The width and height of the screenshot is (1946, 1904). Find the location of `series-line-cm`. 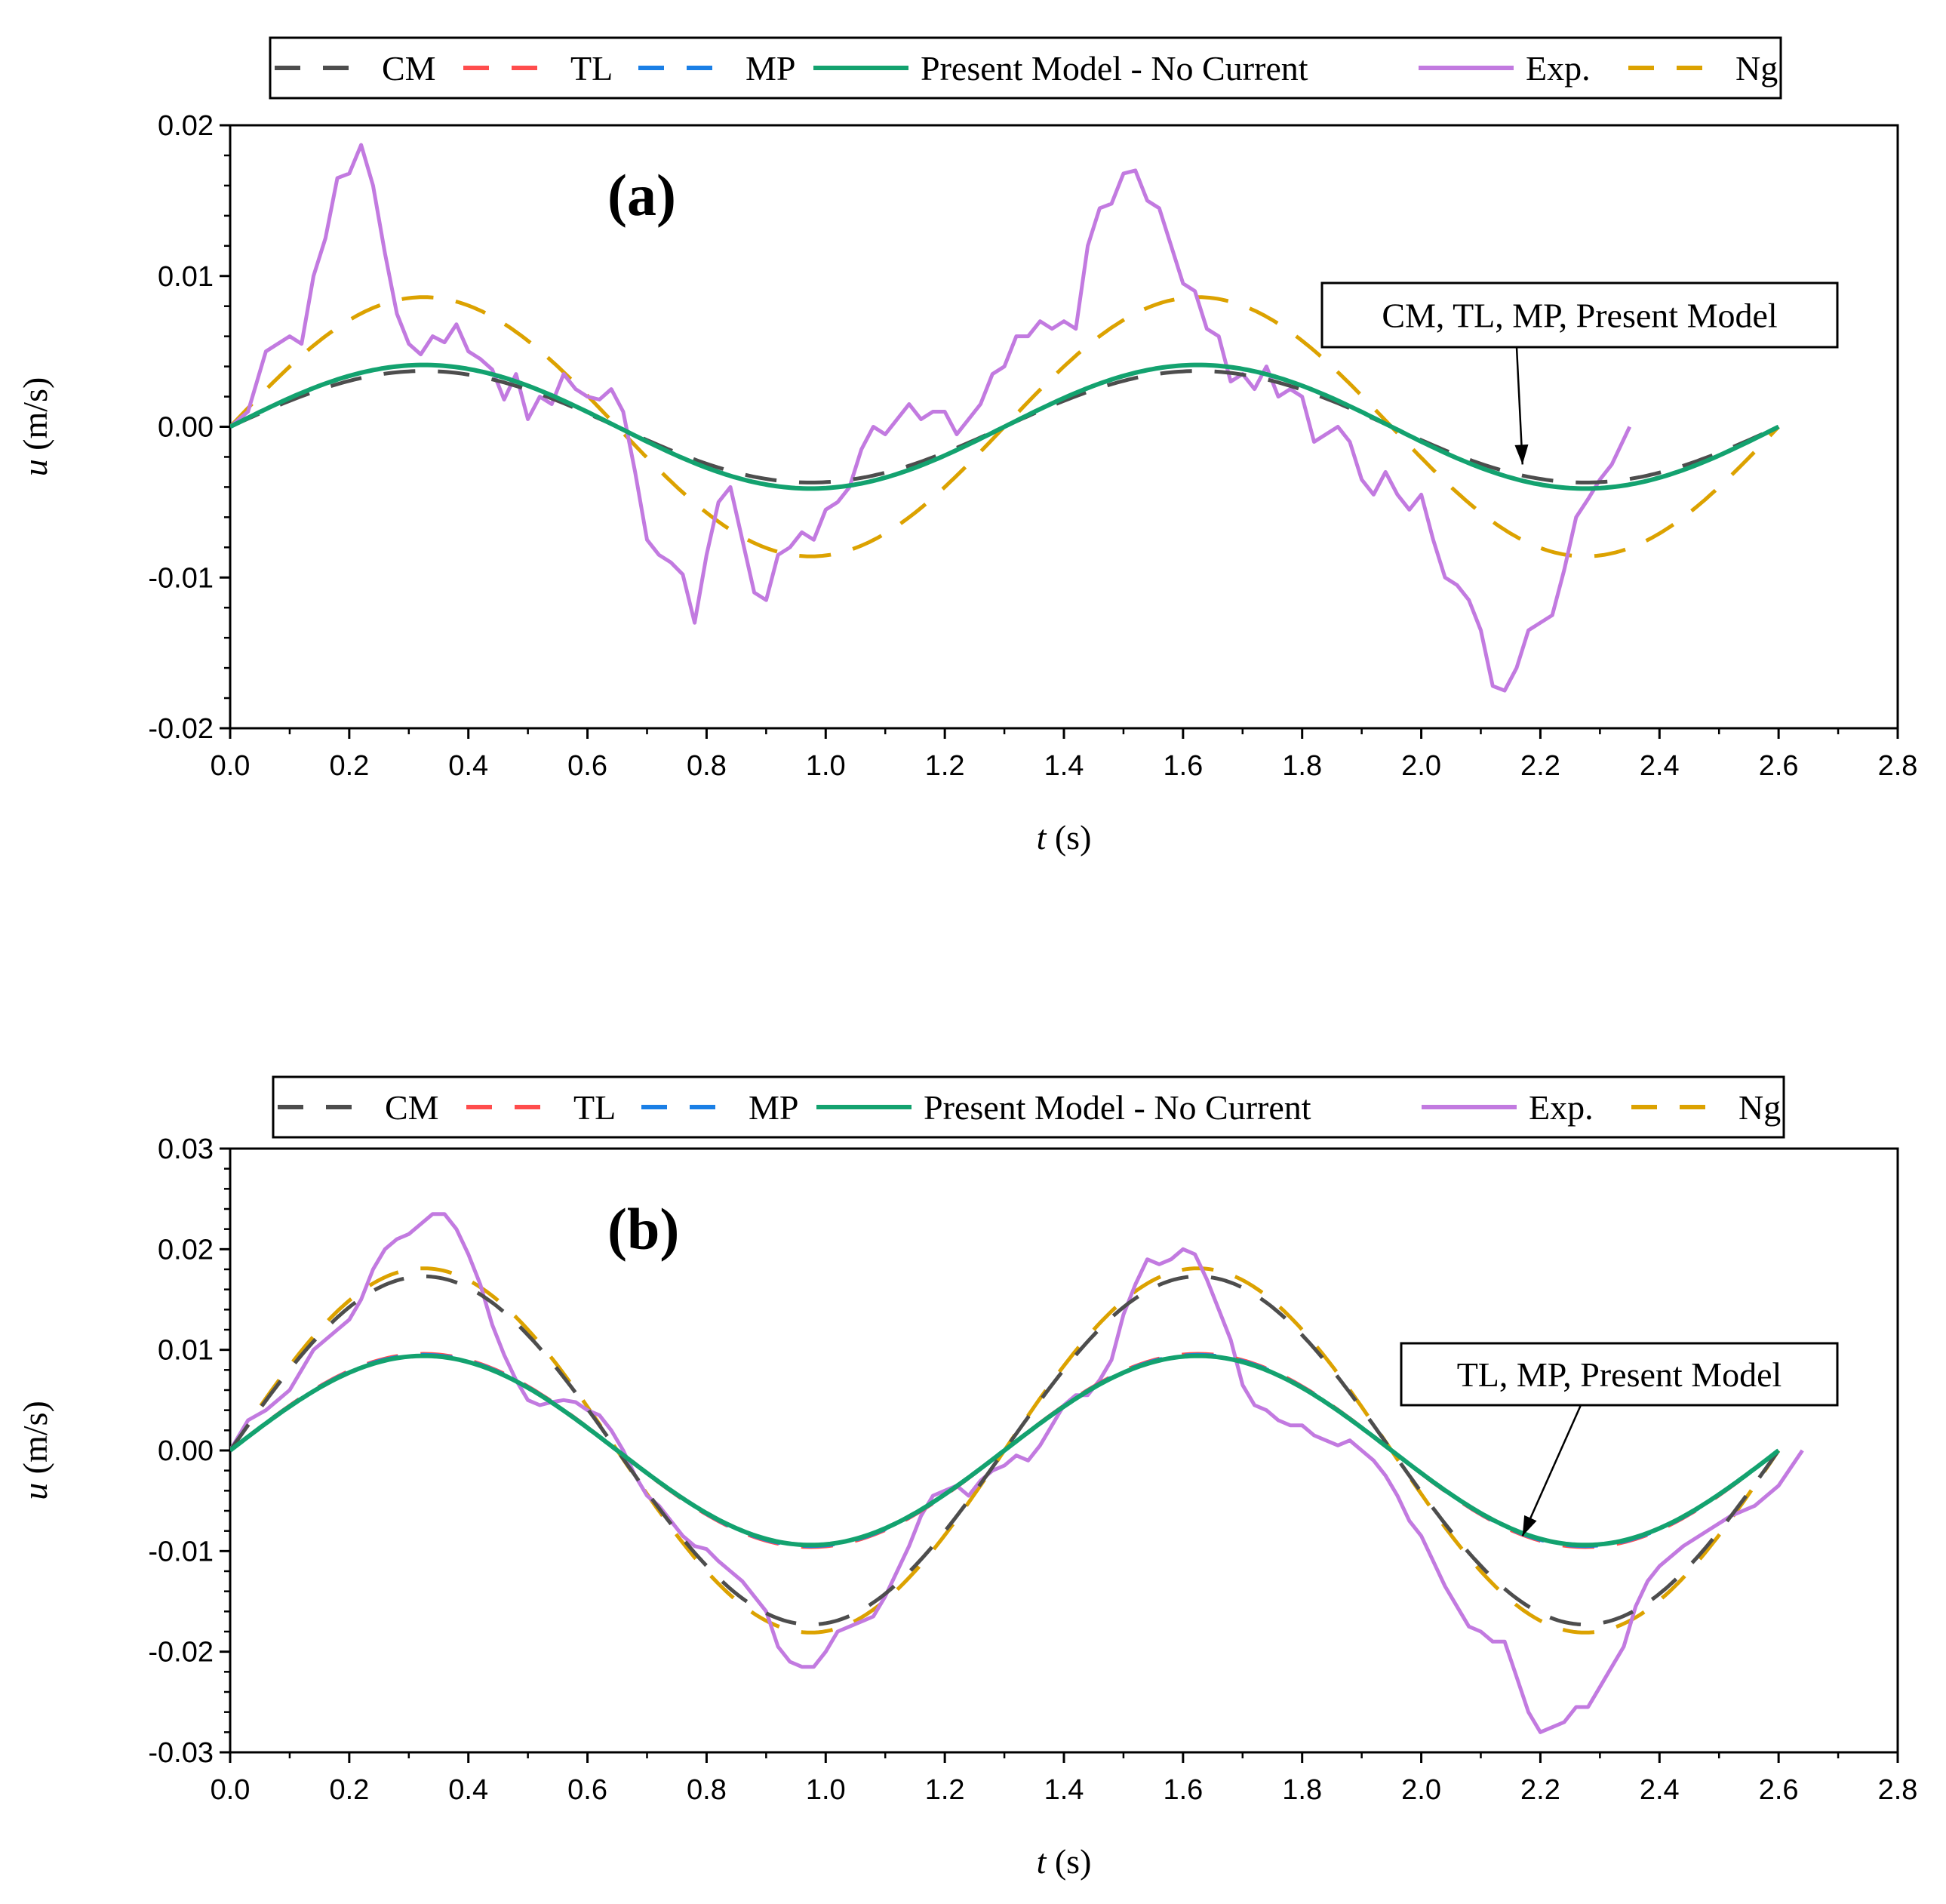

series-line-cm is located at coordinates (1005, 1450).